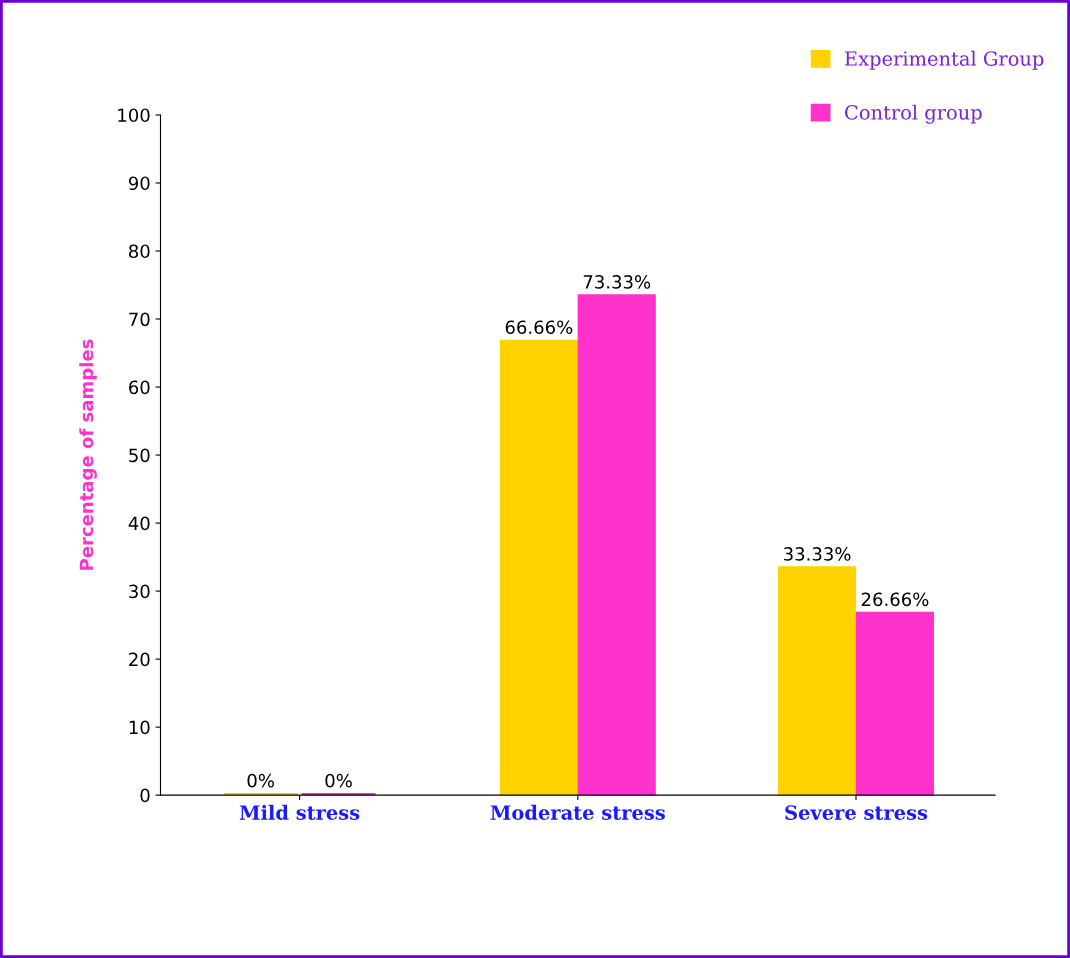  Describe the element at coordinates (539, 327) in the screenshot. I see `data-label: 66.66%` at that location.